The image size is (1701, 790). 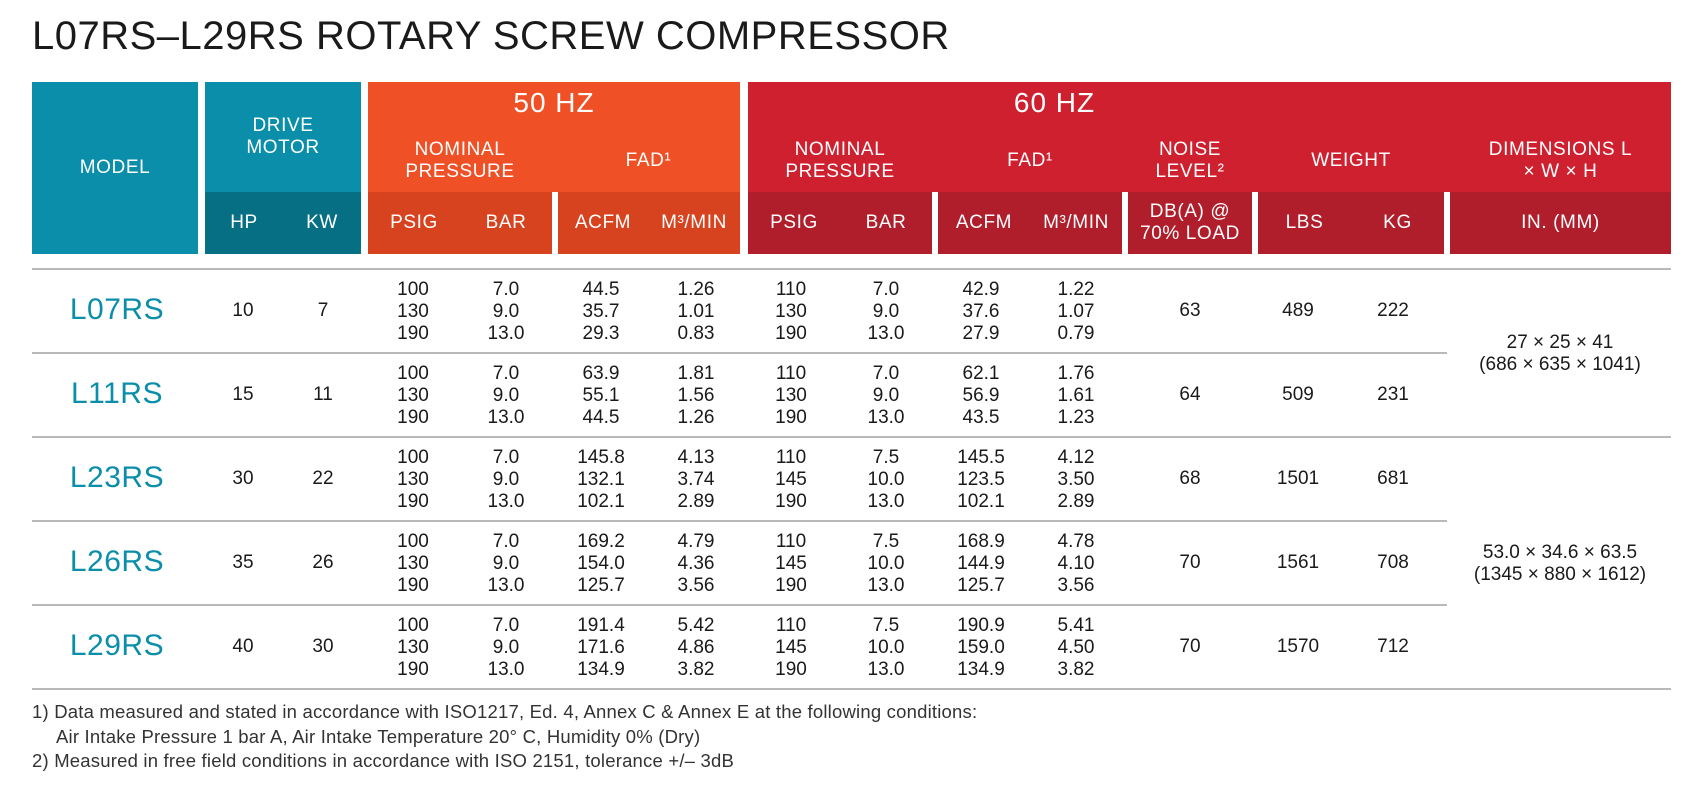 What do you see at coordinates (1560, 574) in the screenshot?
I see `dimensions-mm: (1345 × 880 × 1612)` at bounding box center [1560, 574].